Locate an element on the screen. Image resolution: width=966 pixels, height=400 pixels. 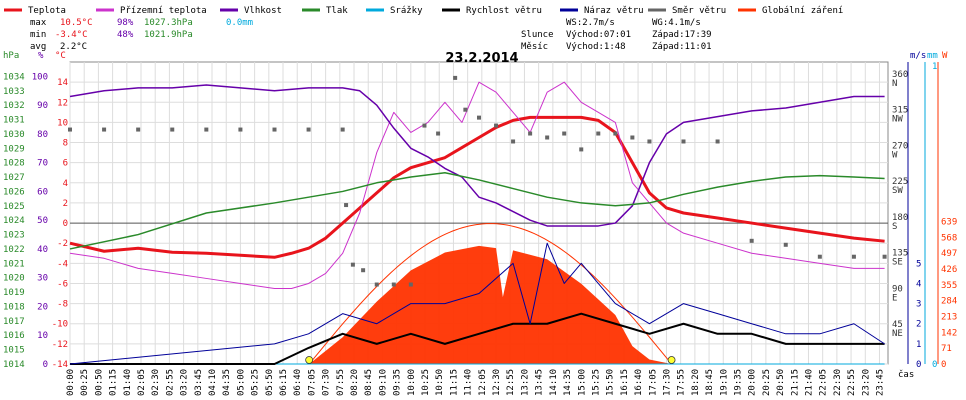
tick-humidity: 90 is located at coordinates (42, 106).